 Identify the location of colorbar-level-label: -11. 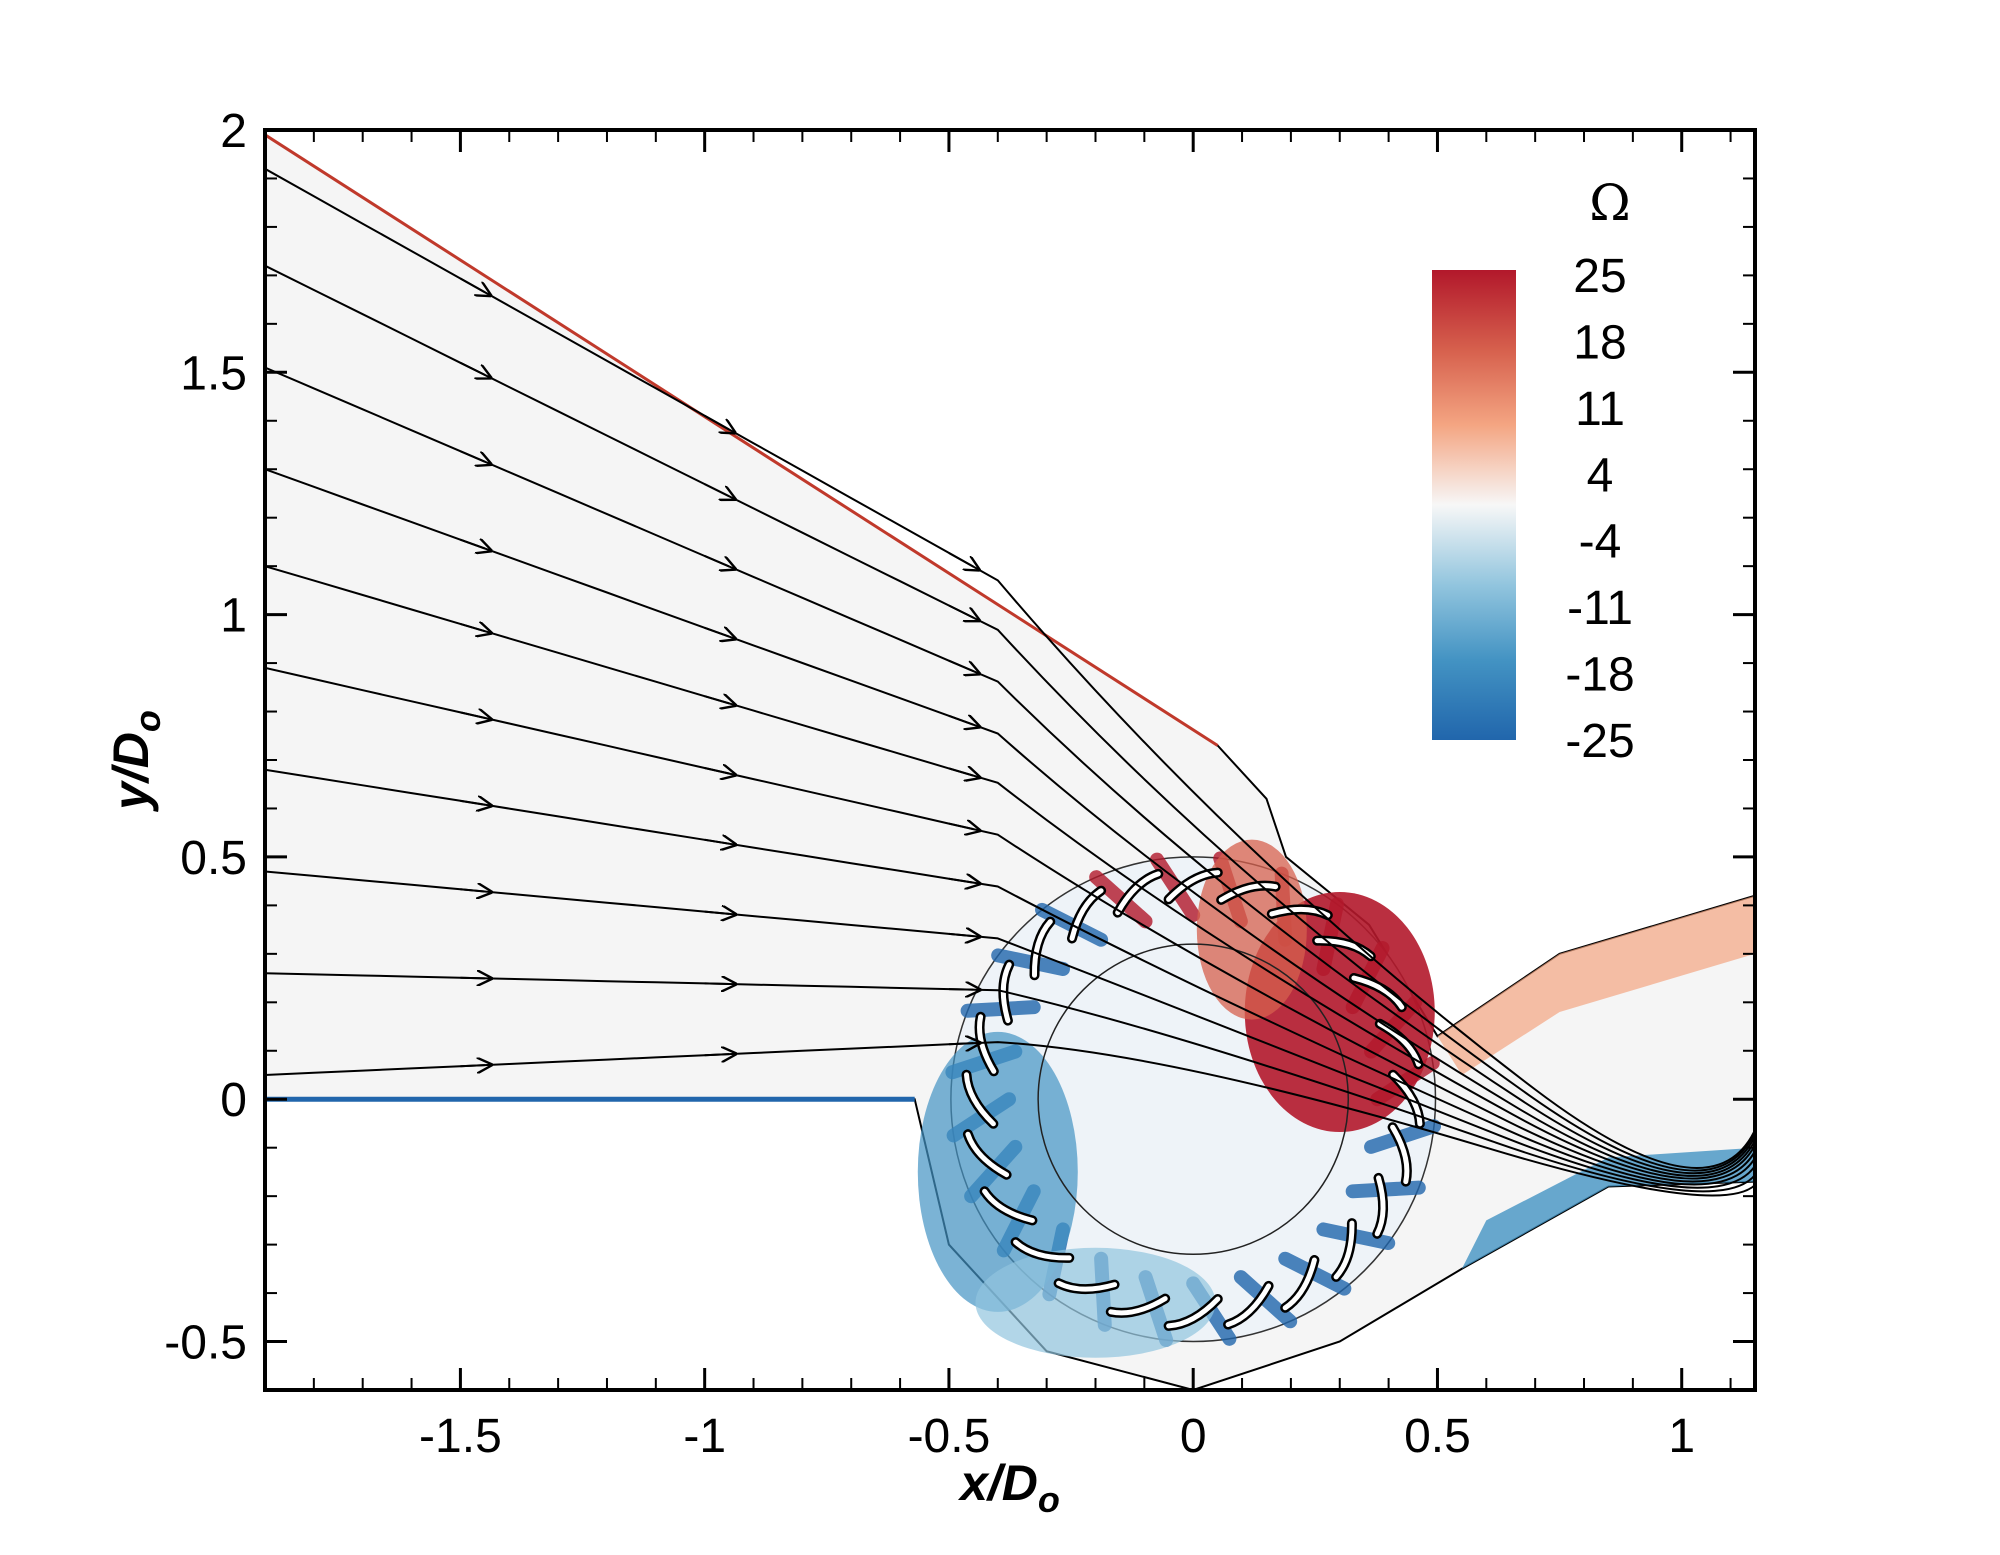
(1600, 608).